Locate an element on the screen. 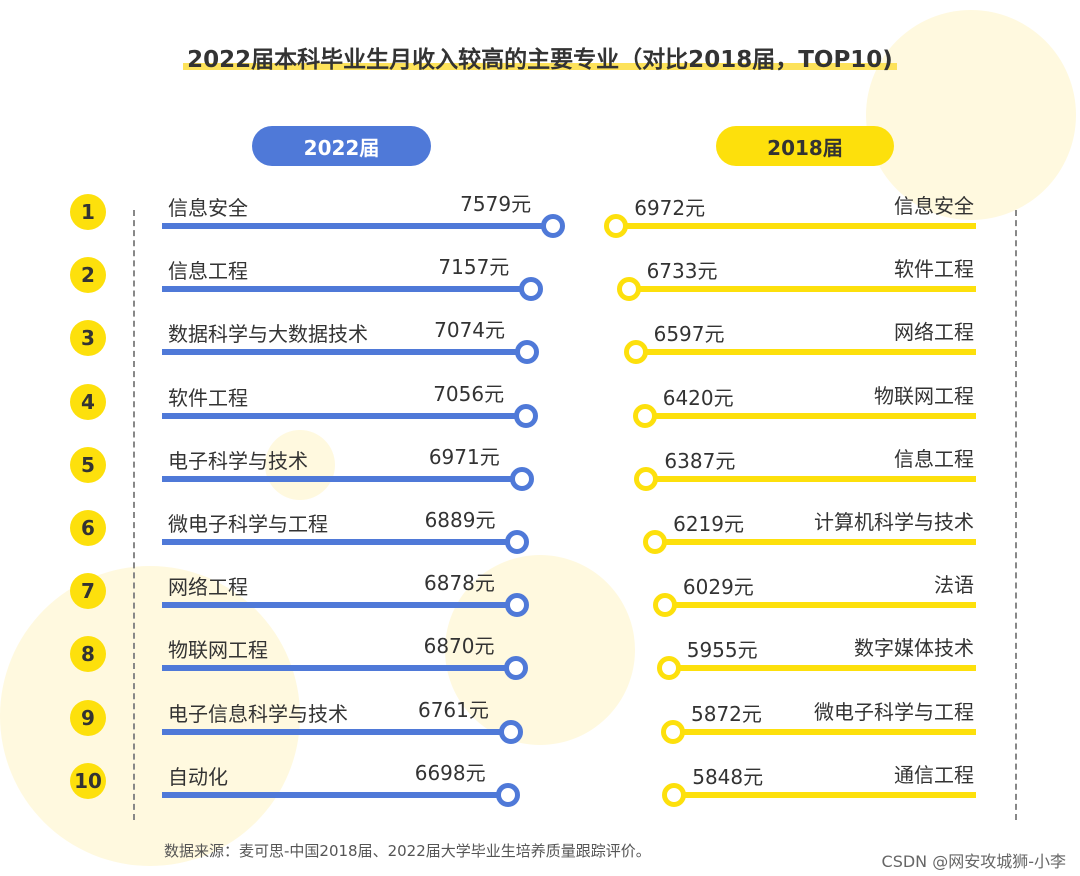  category-2022: 电子信息科学与技术 is located at coordinates (258, 713).